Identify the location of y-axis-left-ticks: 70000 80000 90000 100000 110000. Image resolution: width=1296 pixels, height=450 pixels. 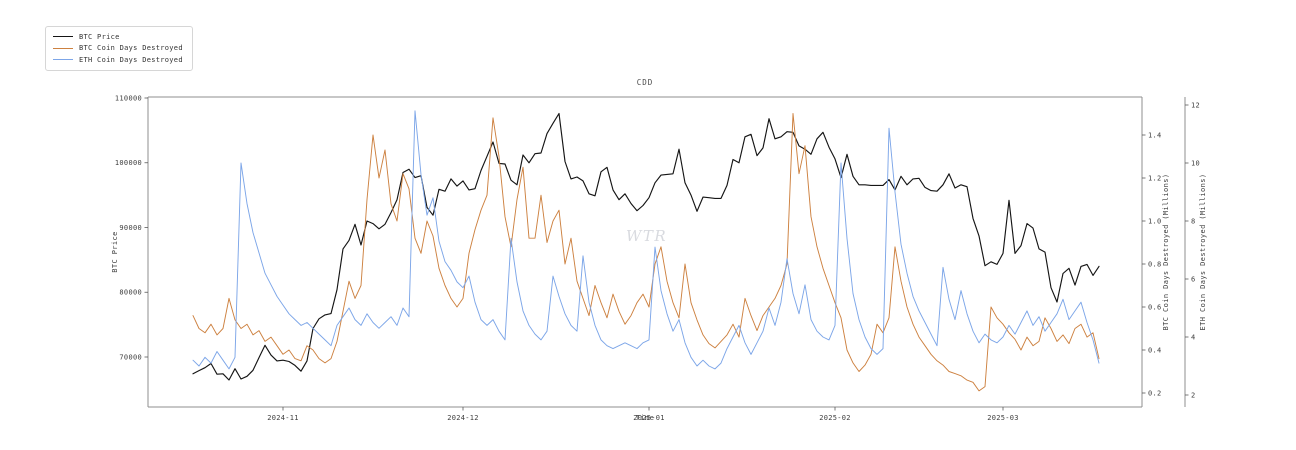
(131, 227).